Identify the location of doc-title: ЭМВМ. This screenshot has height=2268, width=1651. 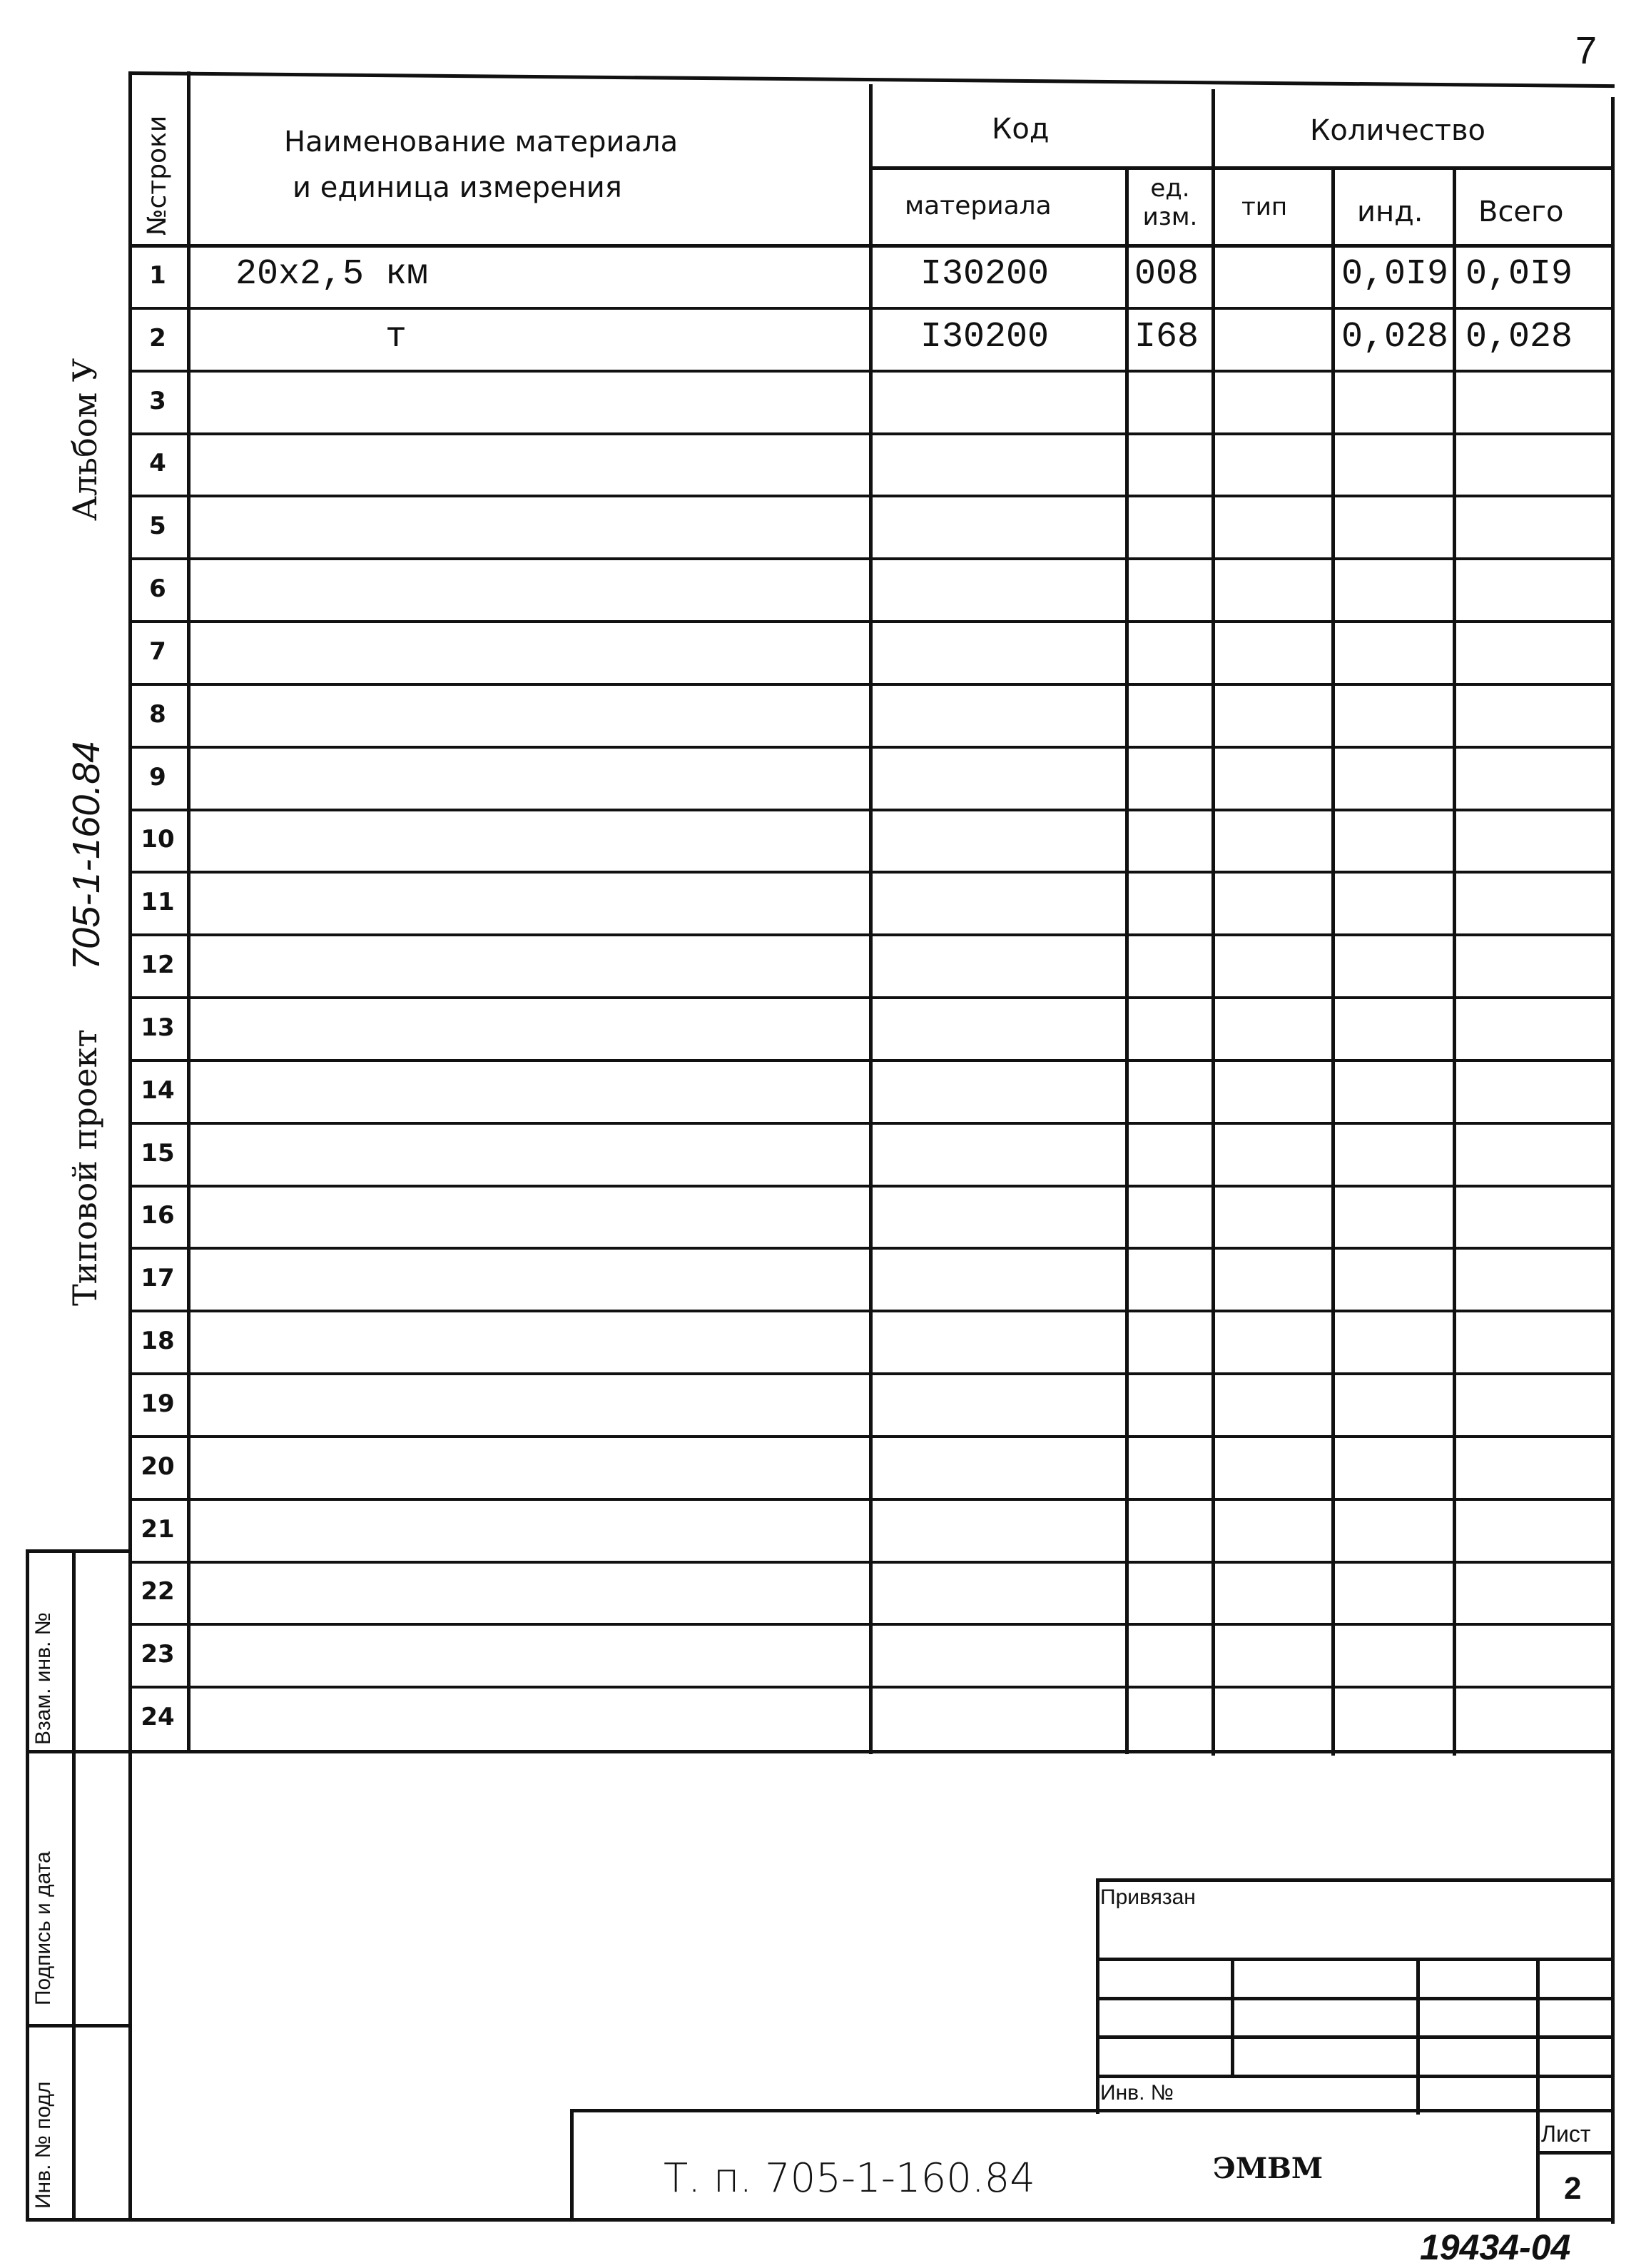
(1268, 2168).